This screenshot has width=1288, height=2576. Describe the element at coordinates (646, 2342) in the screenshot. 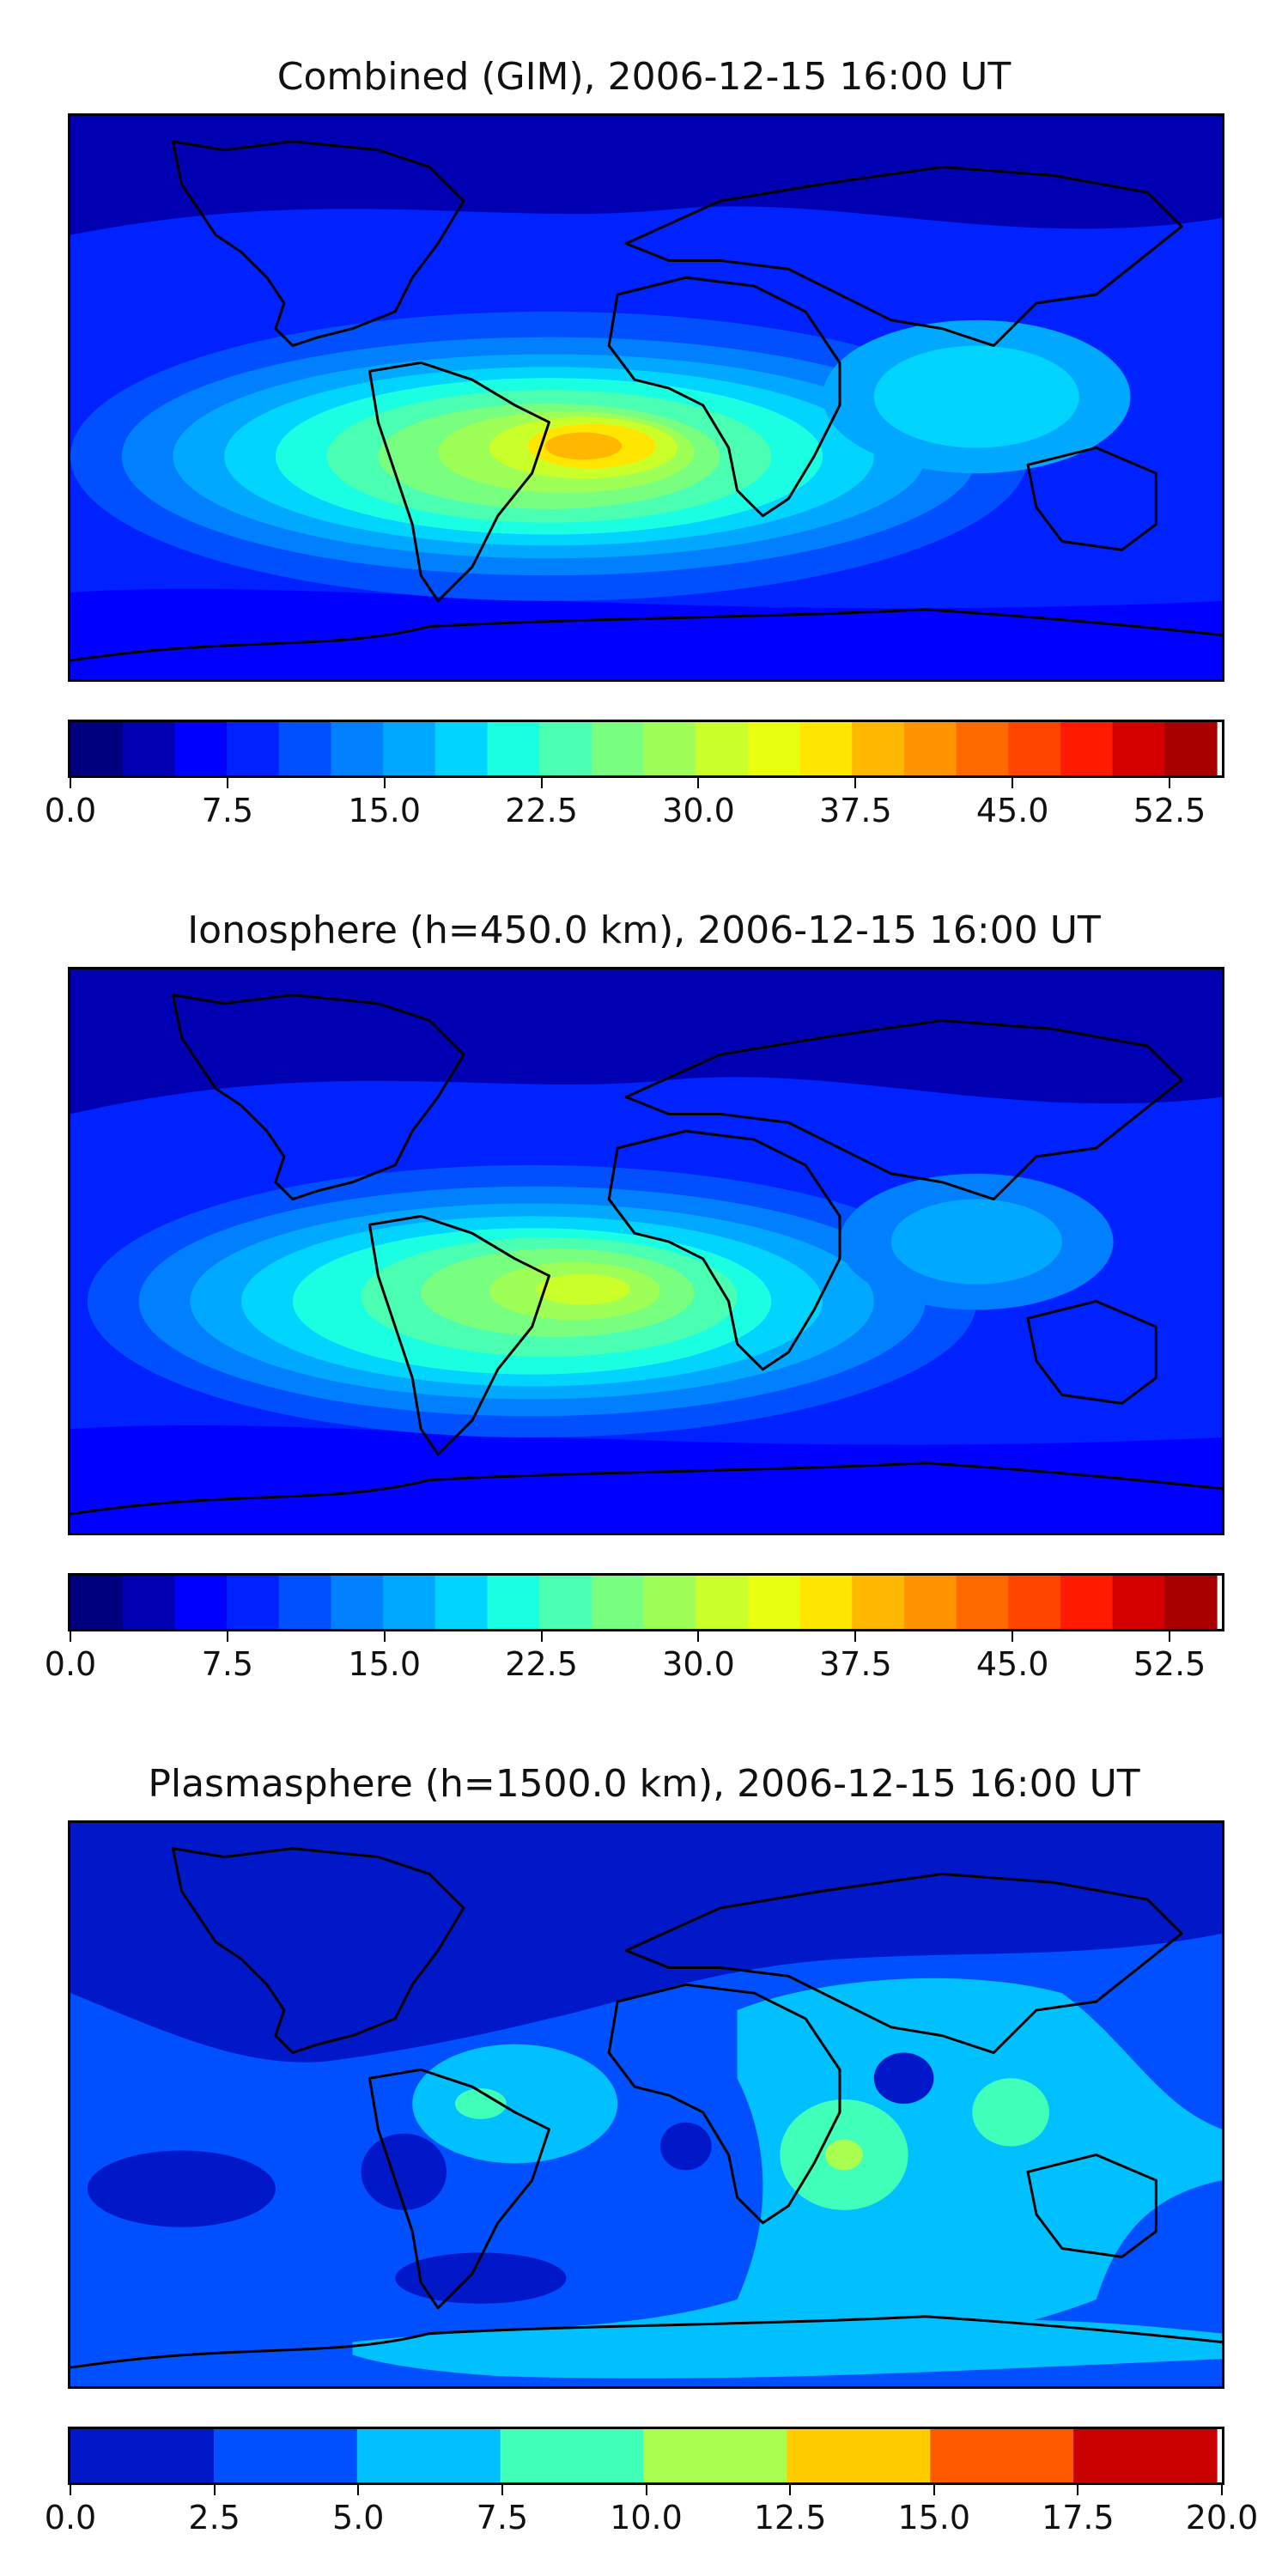

I see `panel-3-antarctica` at that location.